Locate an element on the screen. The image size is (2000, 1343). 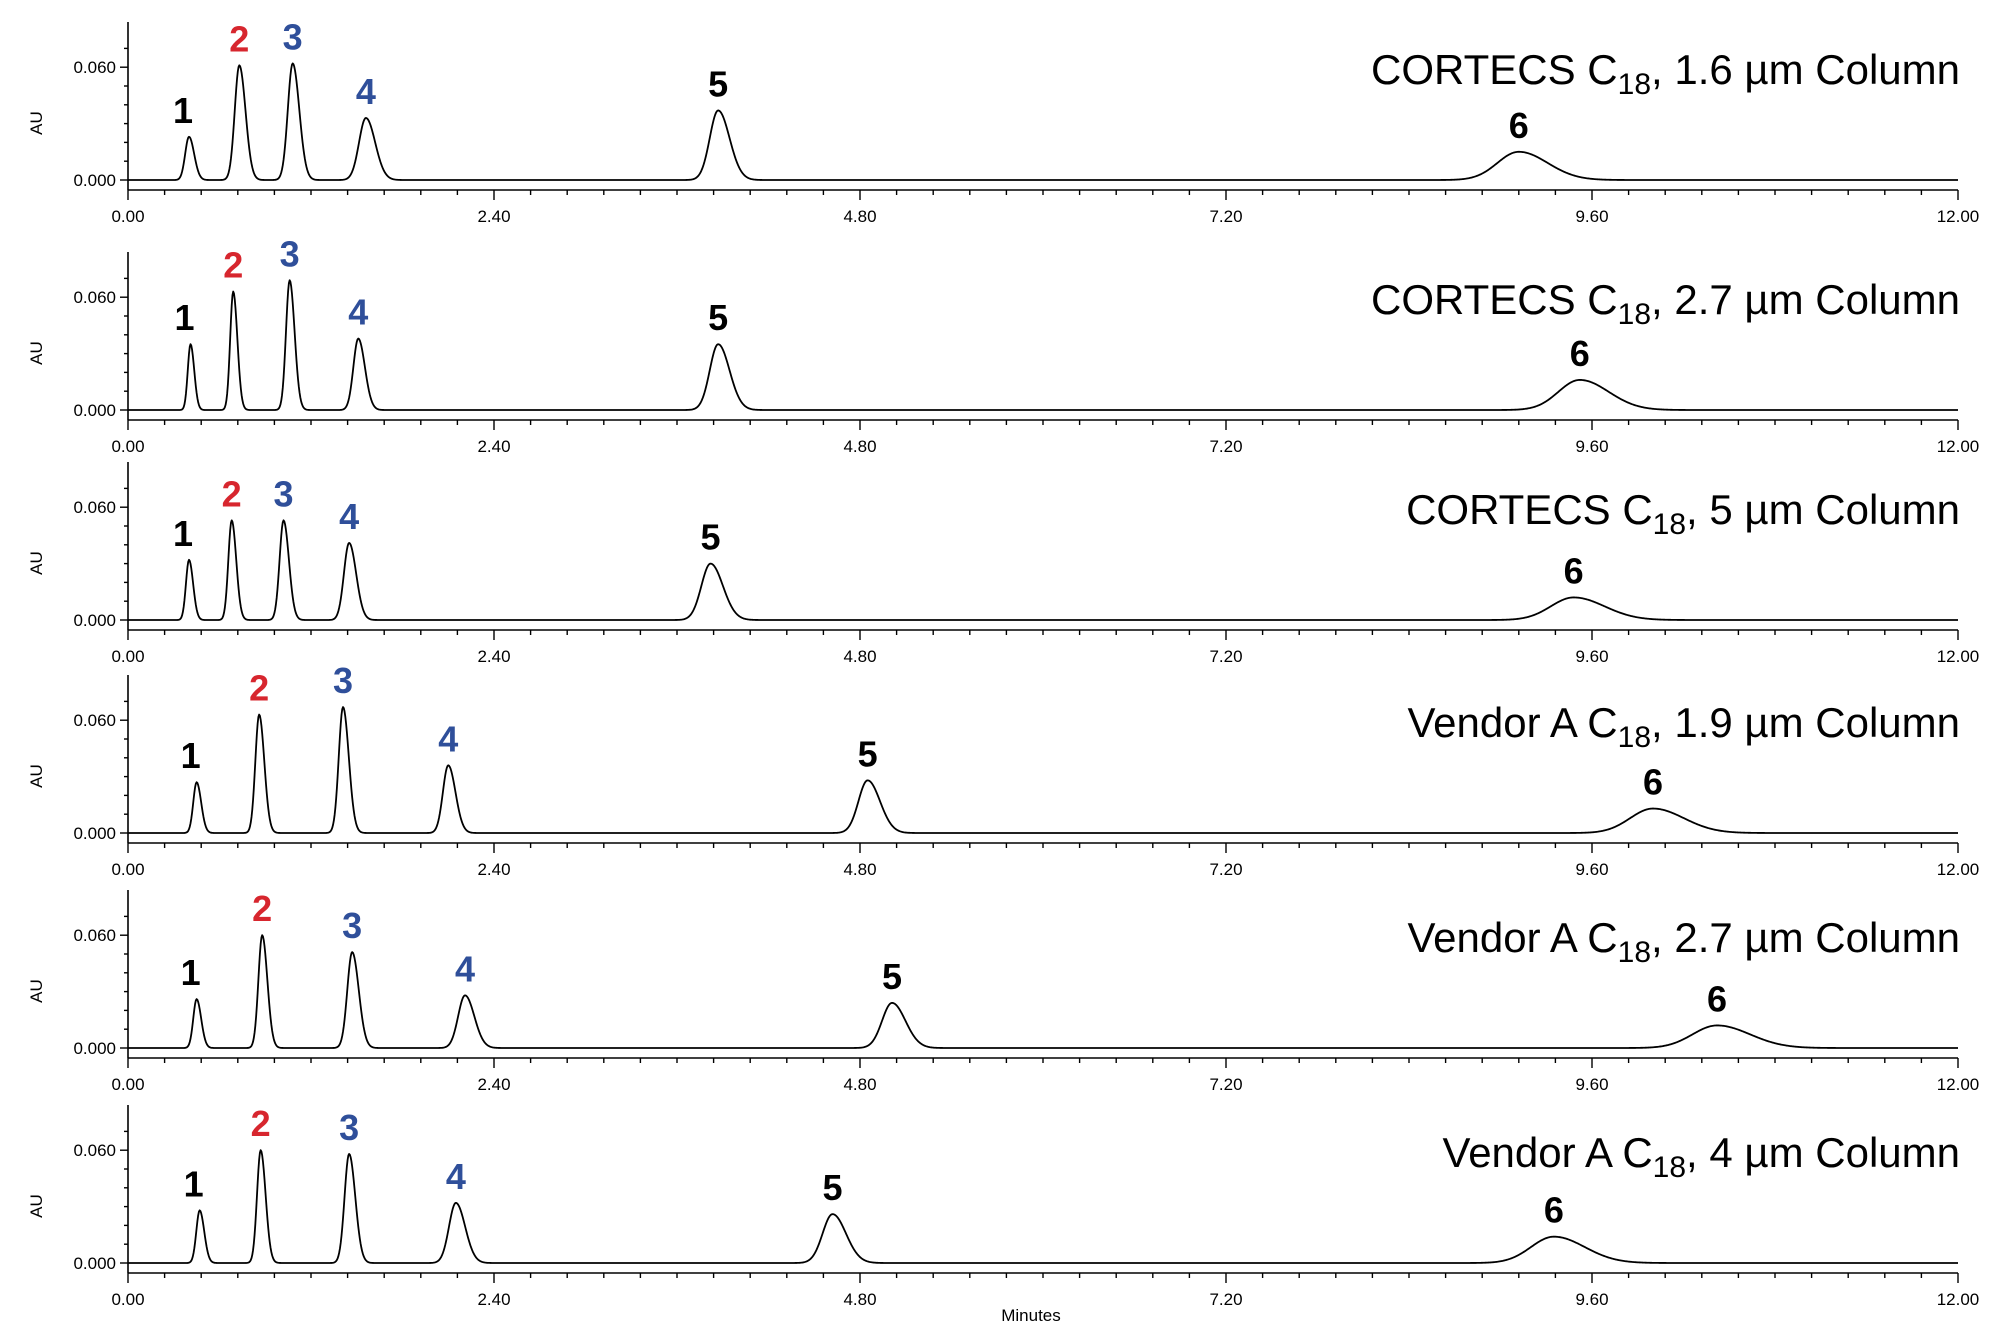
panel-title: CORTECS C18, 1.6 µm Column is located at coordinates (1665, 73).